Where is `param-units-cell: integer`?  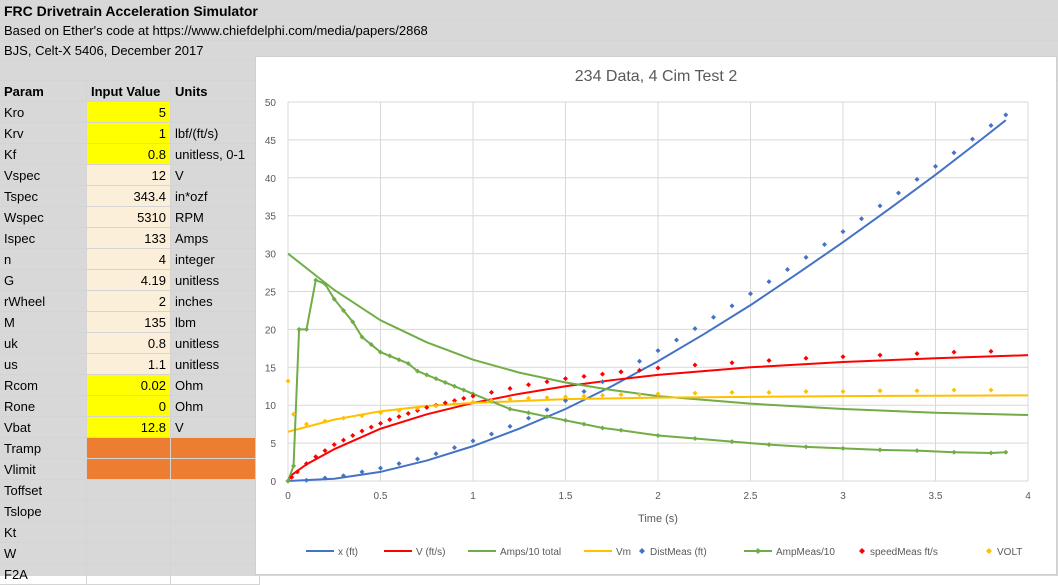
param-units-cell: integer is located at coordinates (215, 259).